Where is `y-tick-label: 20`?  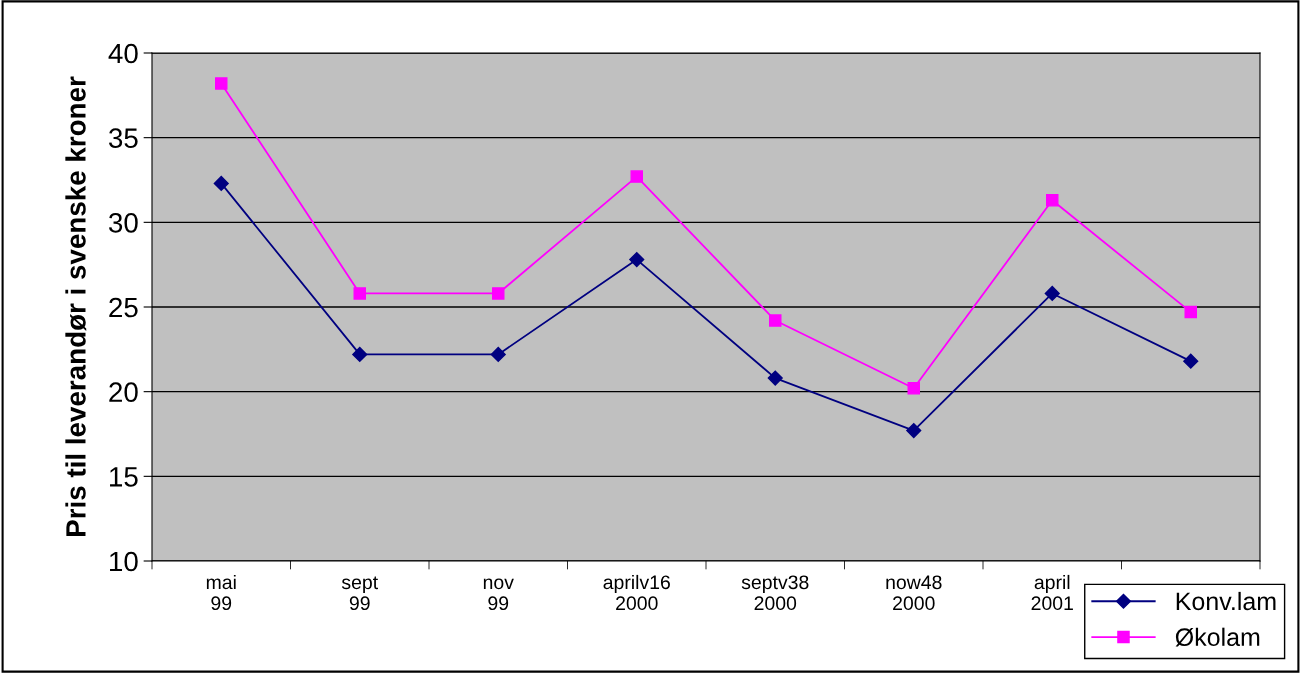 y-tick-label: 20 is located at coordinates (123, 392).